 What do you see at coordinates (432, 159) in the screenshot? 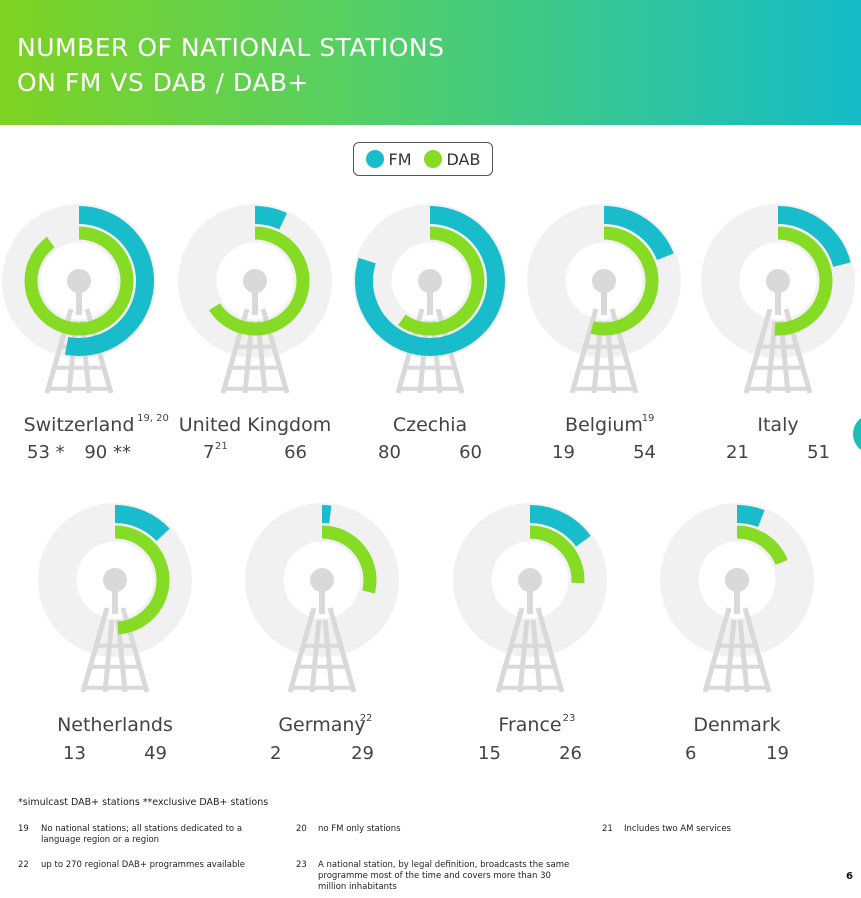
I see `dab-color-swatch` at bounding box center [432, 159].